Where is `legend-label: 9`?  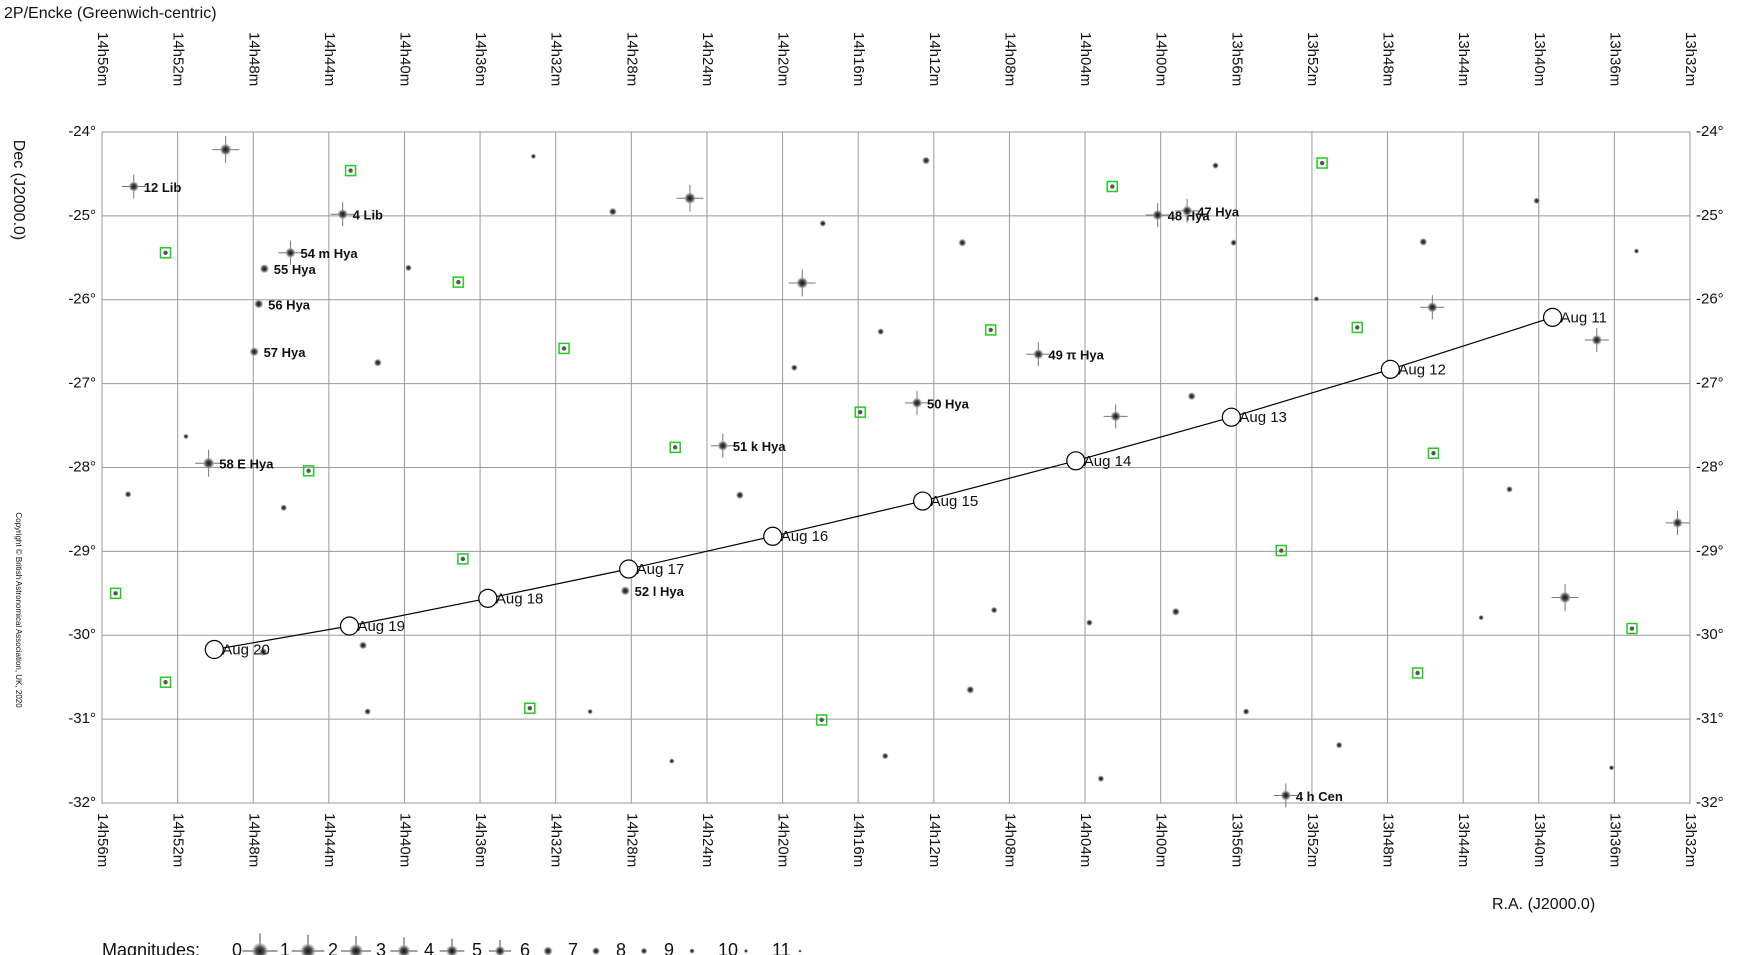
legend-label: 9 is located at coordinates (669, 947).